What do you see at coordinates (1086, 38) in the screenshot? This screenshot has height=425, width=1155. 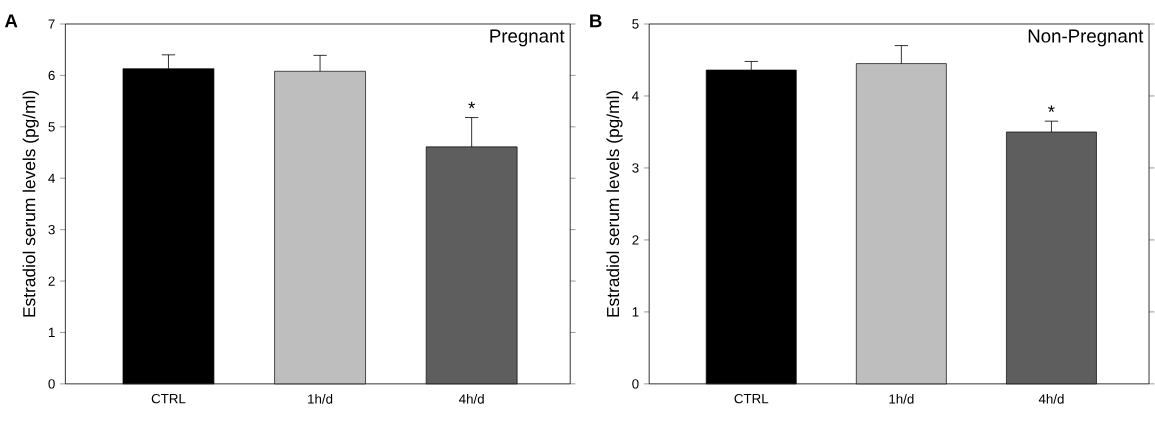 I see `annotation: Non-Pregnant` at bounding box center [1086, 38].